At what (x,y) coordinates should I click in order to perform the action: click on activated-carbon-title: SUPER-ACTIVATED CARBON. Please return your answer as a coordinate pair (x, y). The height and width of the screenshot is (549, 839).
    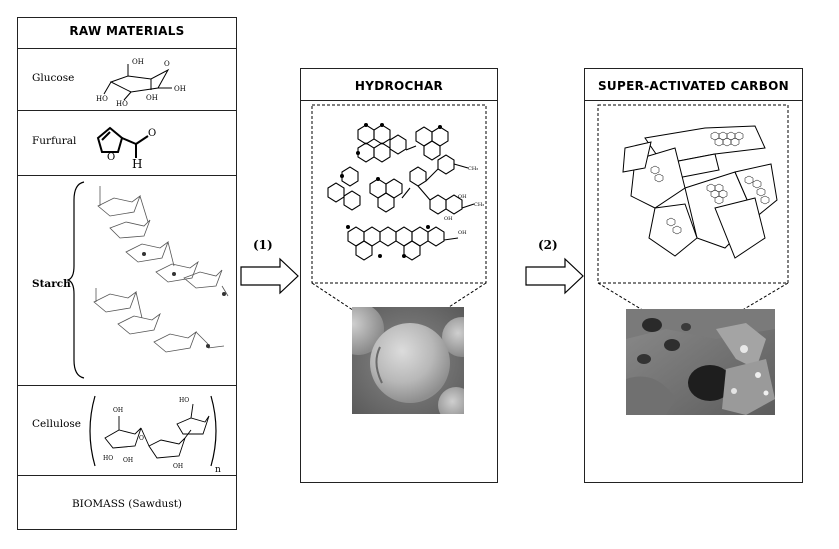
    Looking at the image, I should click on (693, 86).